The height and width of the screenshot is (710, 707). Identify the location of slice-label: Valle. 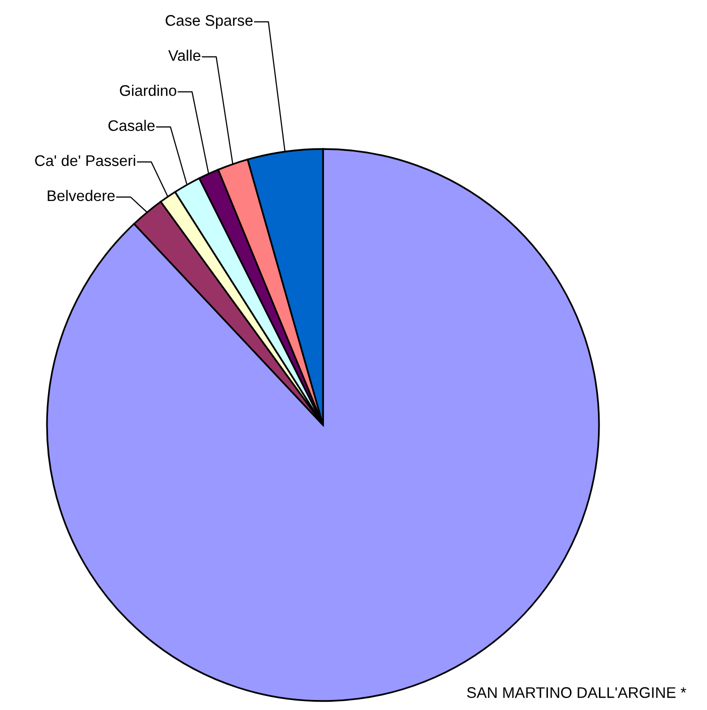
(184, 55).